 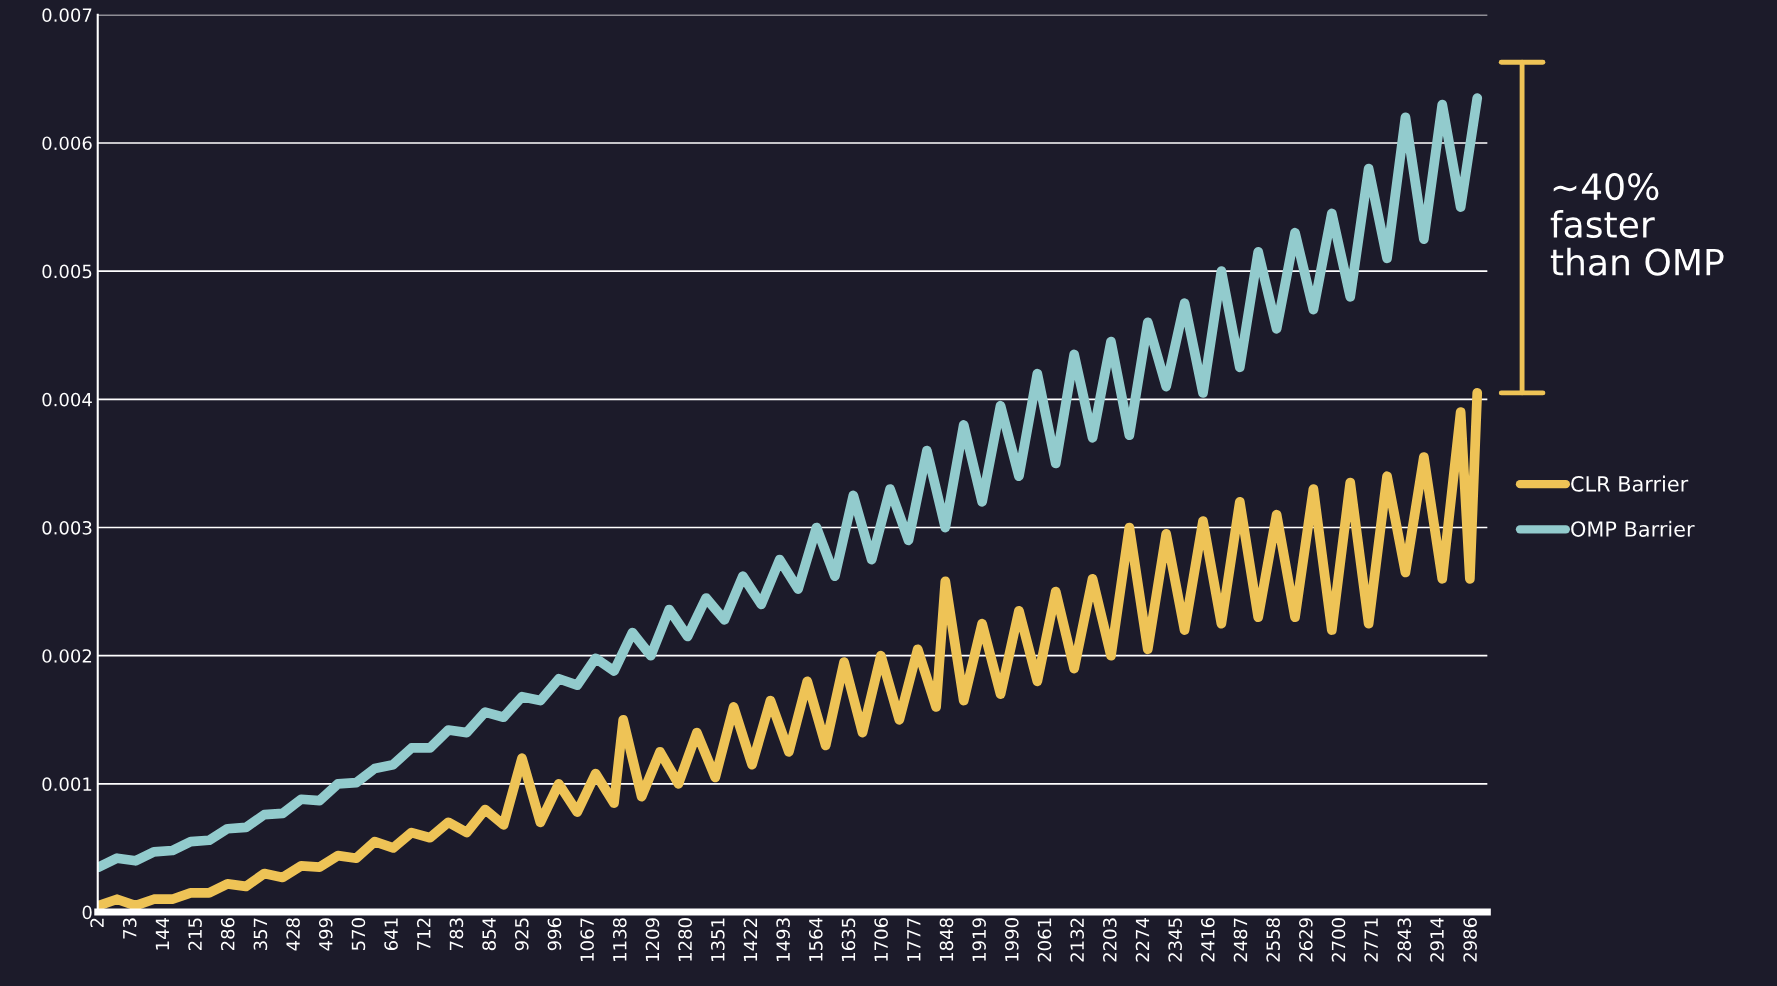 I want to click on y-tick-label: 0.004, so click(x=67, y=399).